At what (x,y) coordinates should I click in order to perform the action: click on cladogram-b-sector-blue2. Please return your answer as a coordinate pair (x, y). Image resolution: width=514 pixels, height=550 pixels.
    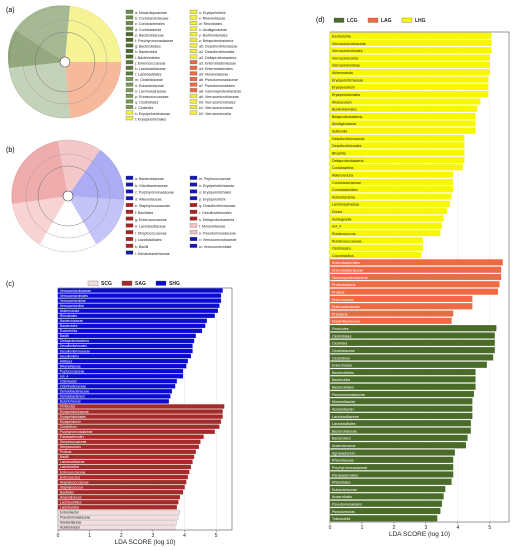
    Looking at the image, I should click on (96, 220).